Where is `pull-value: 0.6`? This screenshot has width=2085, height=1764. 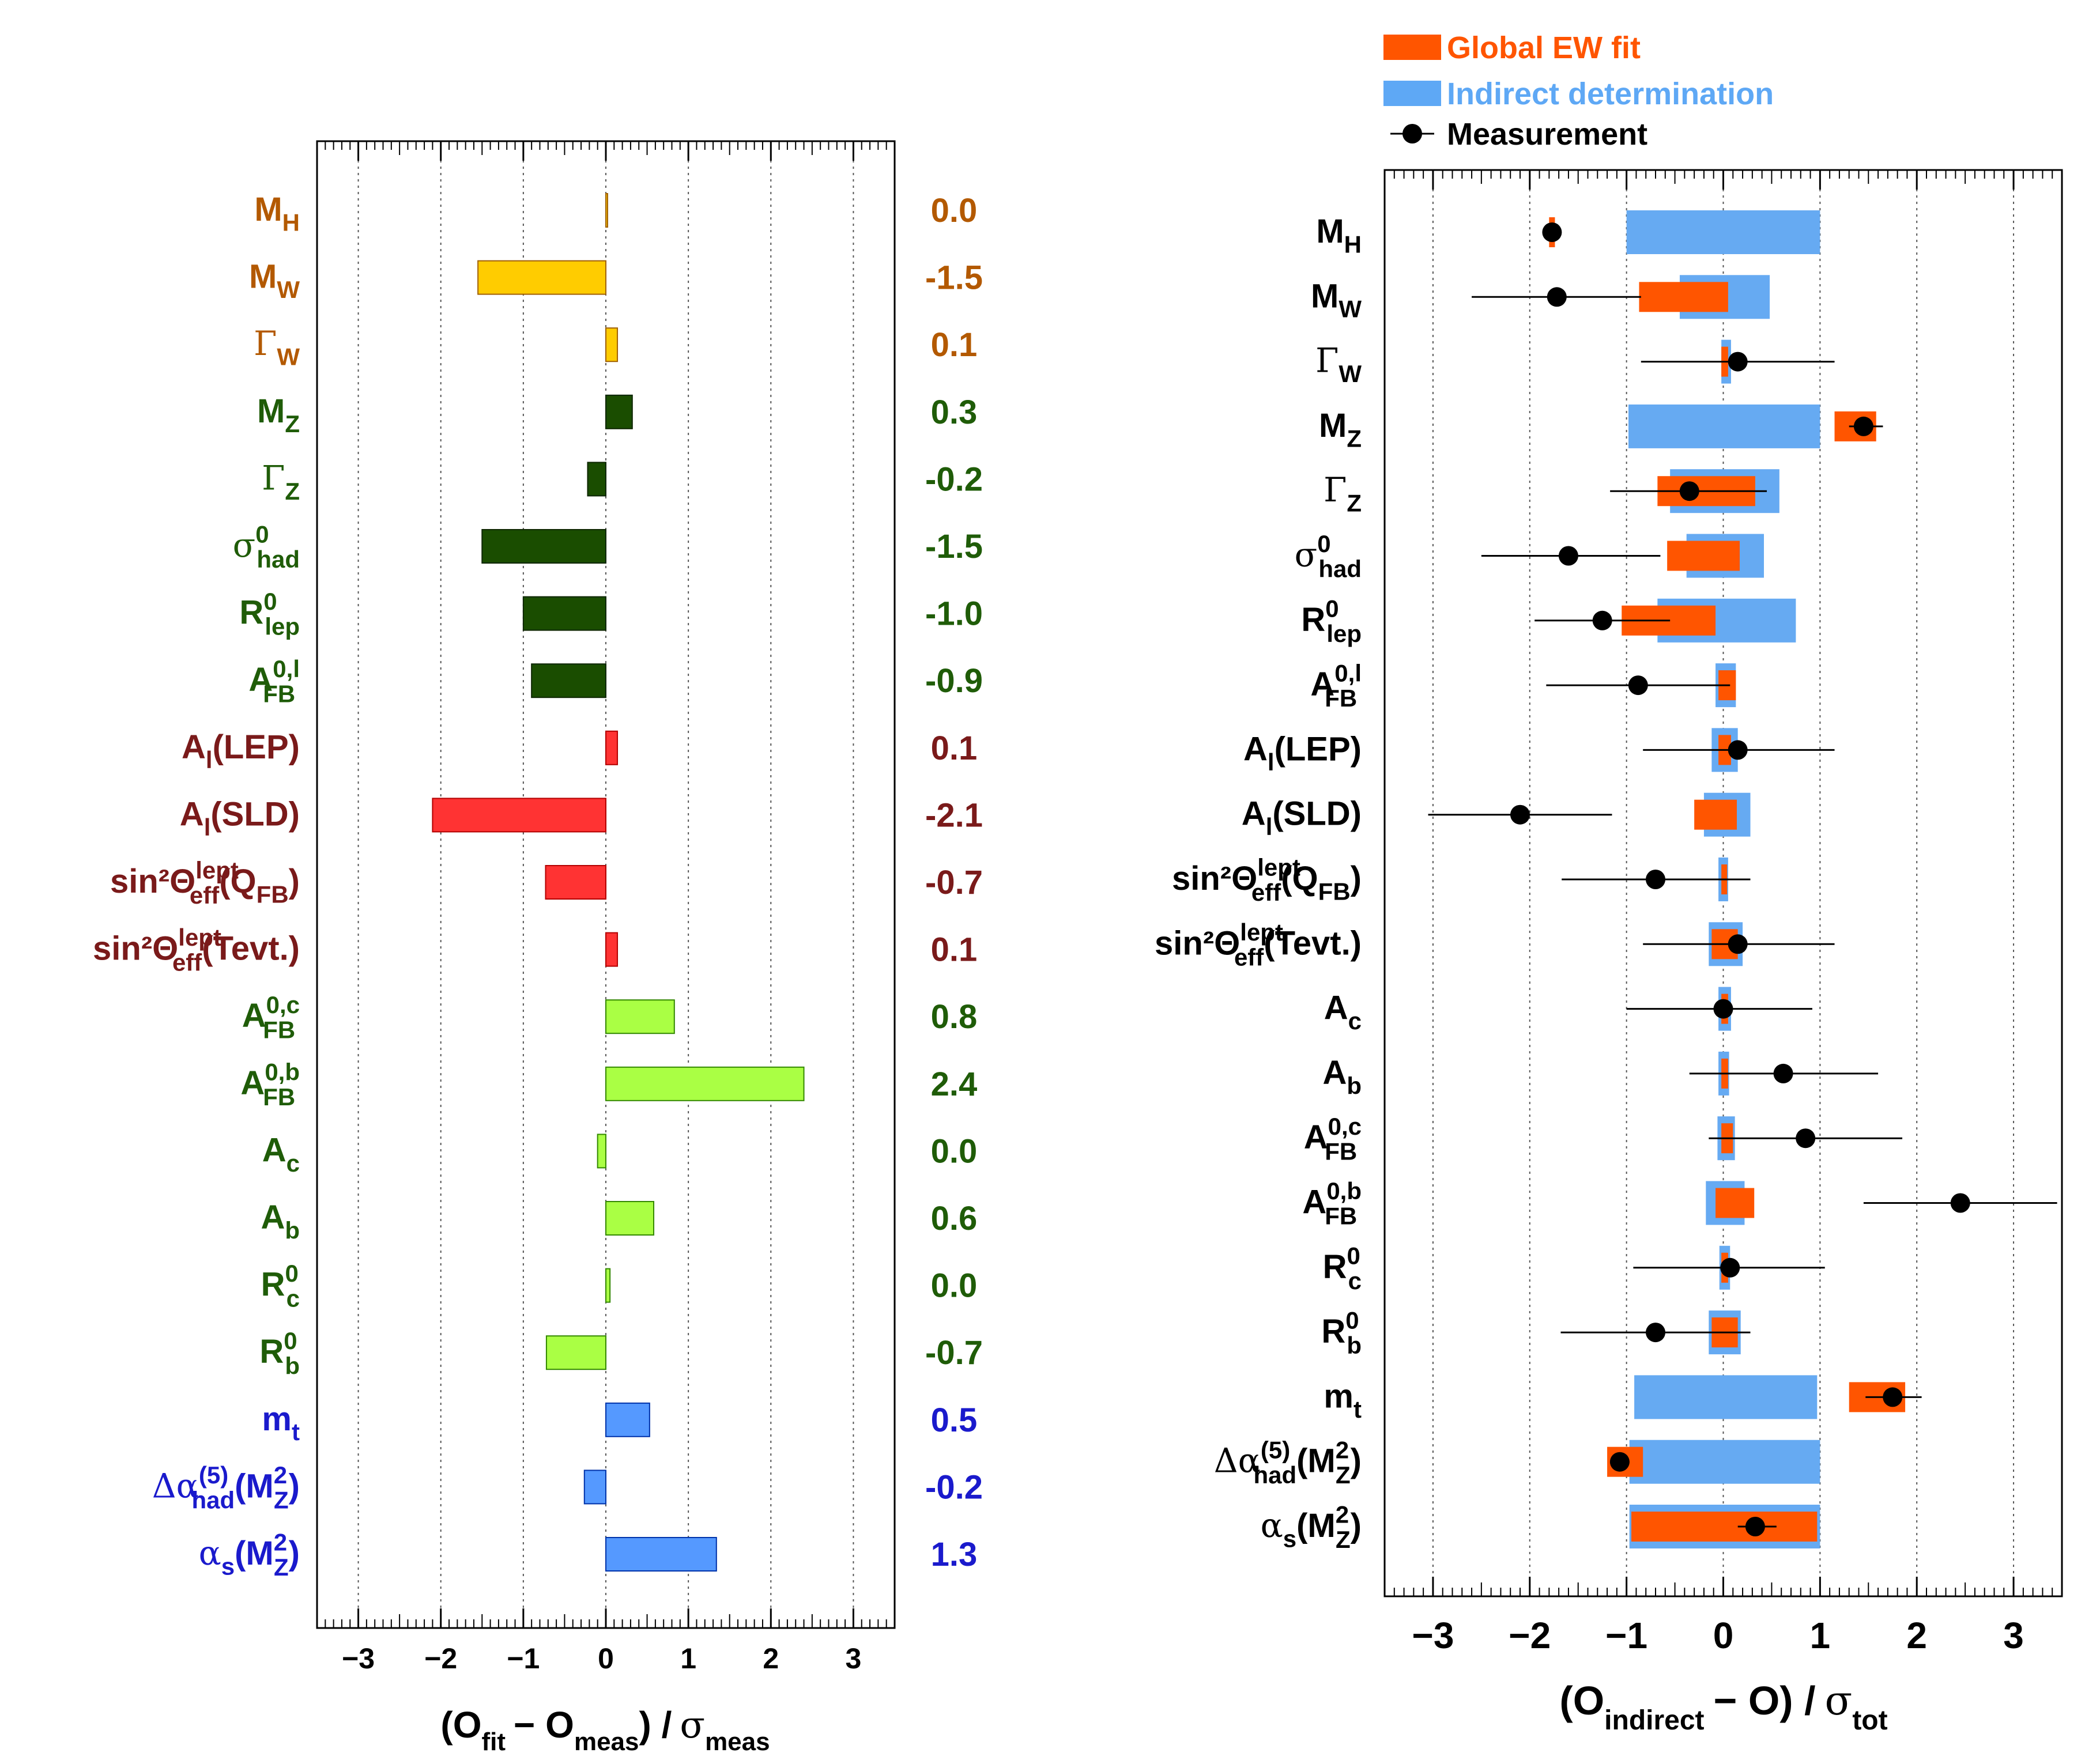 pull-value: 0.6 is located at coordinates (954, 1218).